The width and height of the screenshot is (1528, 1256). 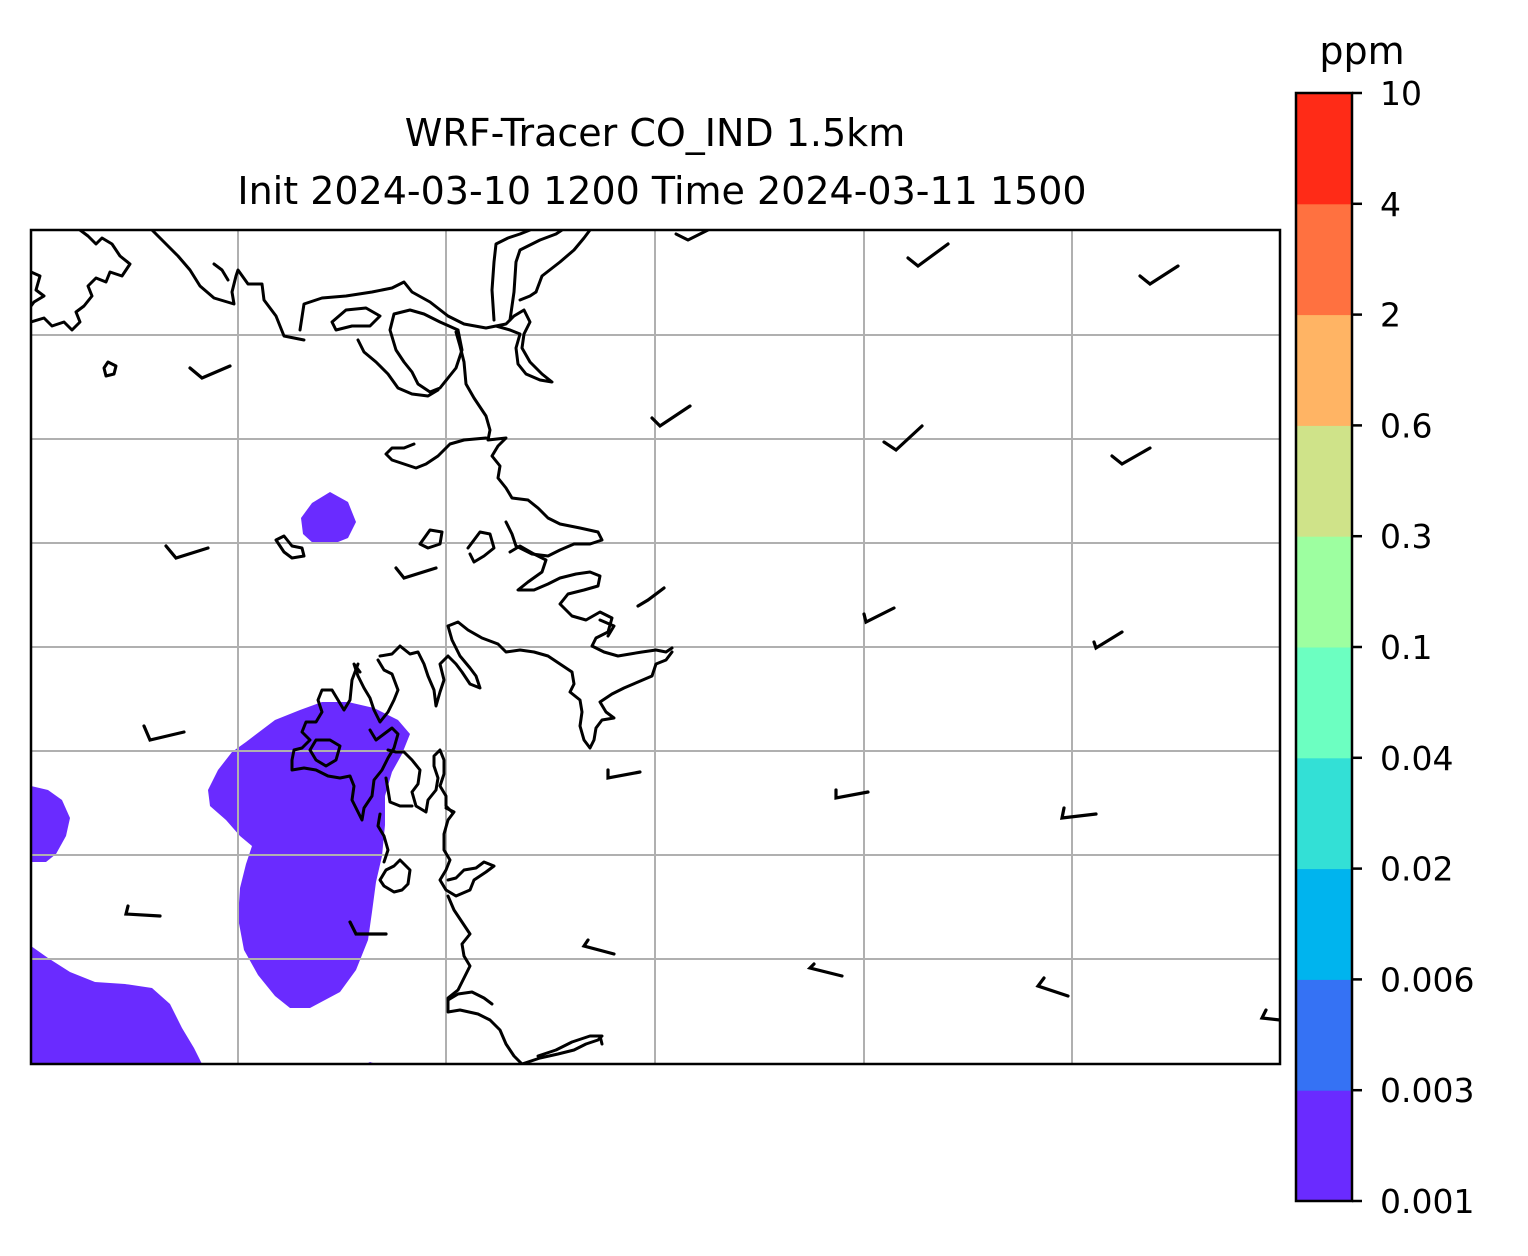 What do you see at coordinates (436, 453) in the screenshot?
I see `coastline-river-west` at bounding box center [436, 453].